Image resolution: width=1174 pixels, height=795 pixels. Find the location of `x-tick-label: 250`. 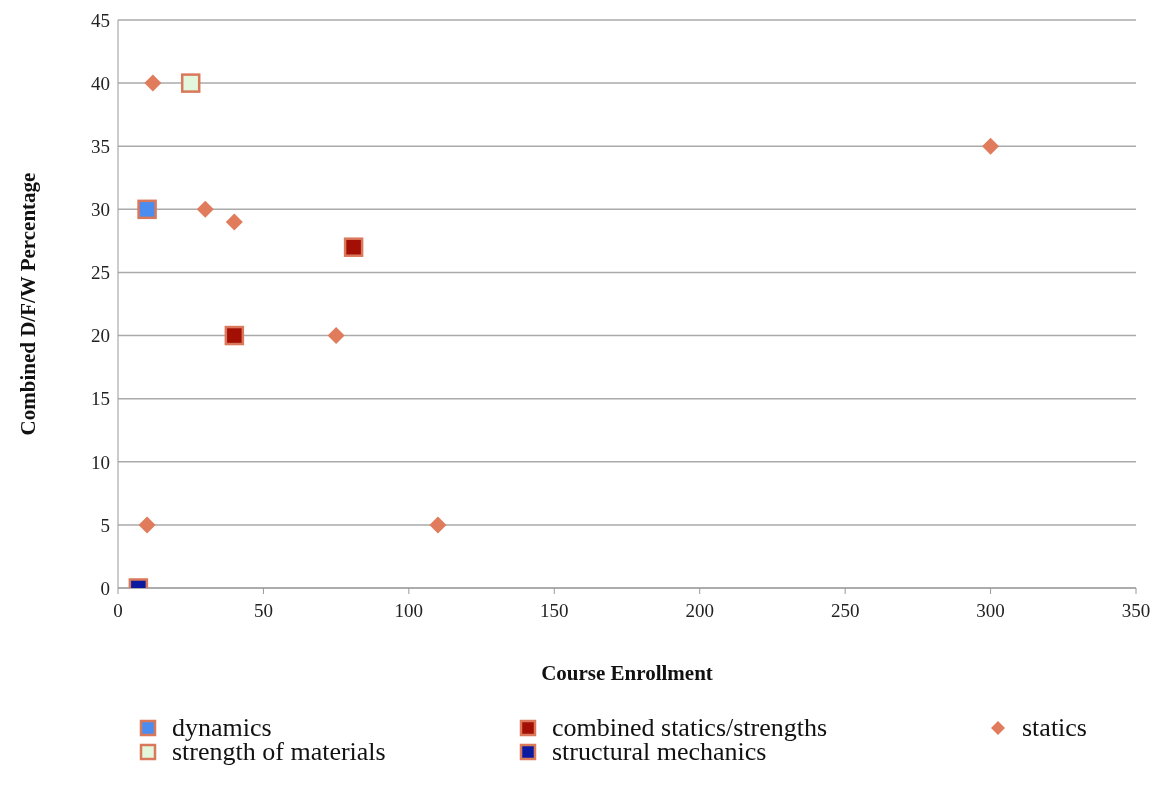

x-tick-label: 250 is located at coordinates (845, 611).